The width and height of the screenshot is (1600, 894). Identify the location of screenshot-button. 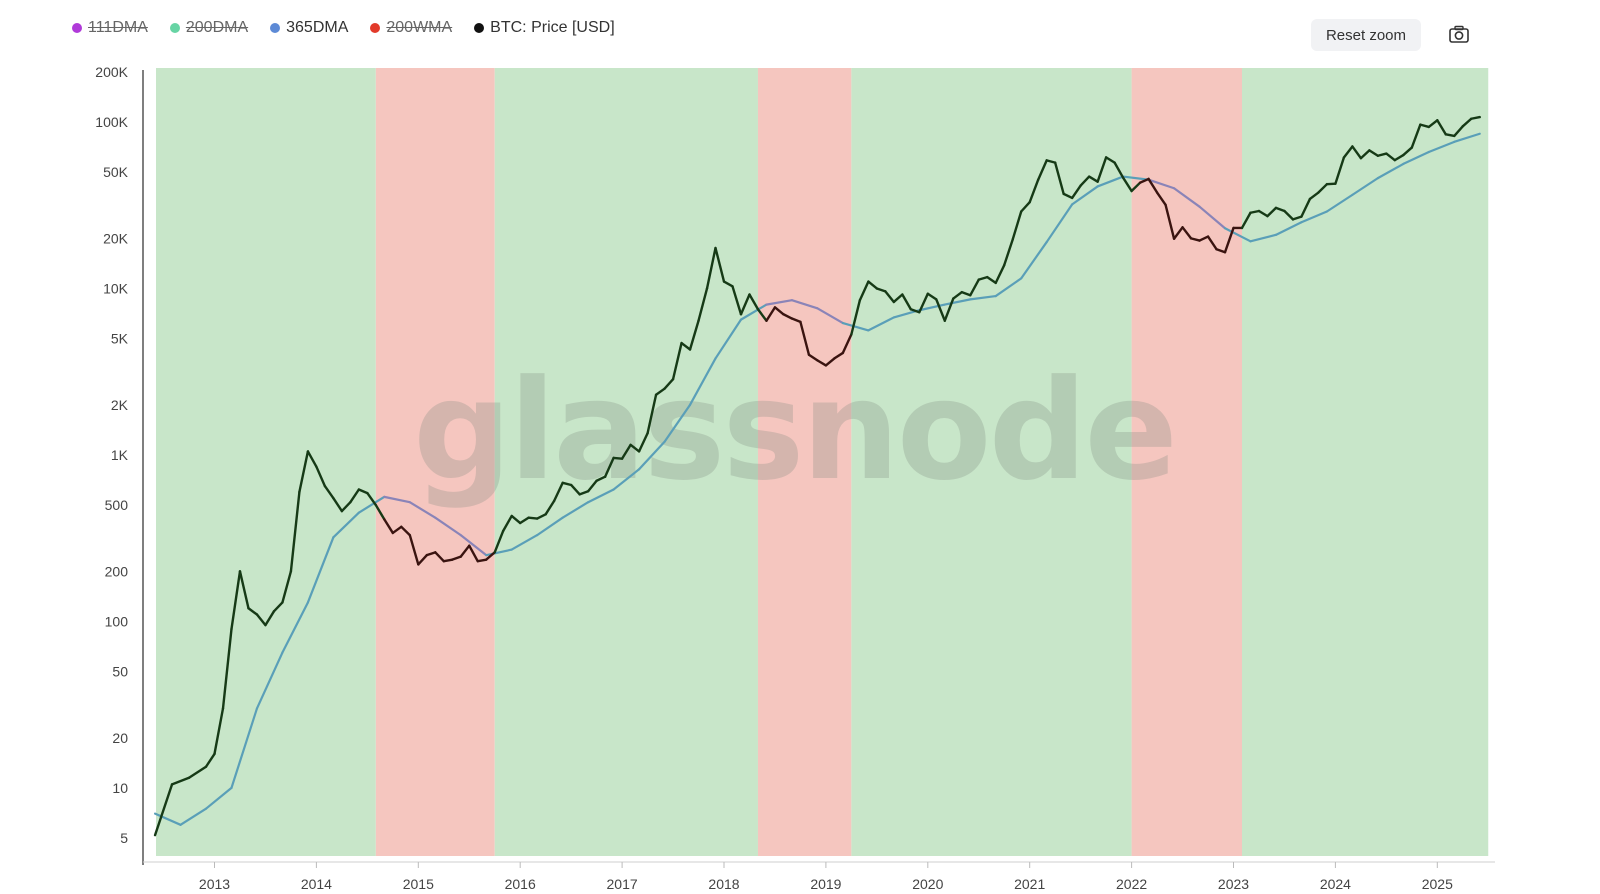
(1459, 35).